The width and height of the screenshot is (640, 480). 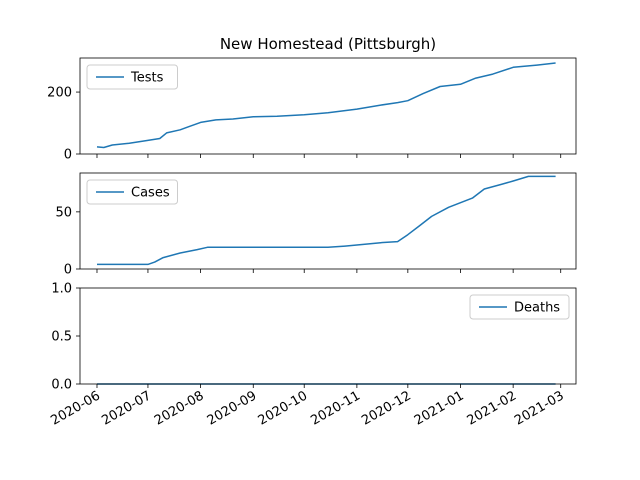 What do you see at coordinates (539, 408) in the screenshot?
I see `x-tick-label: 2021-03` at bounding box center [539, 408].